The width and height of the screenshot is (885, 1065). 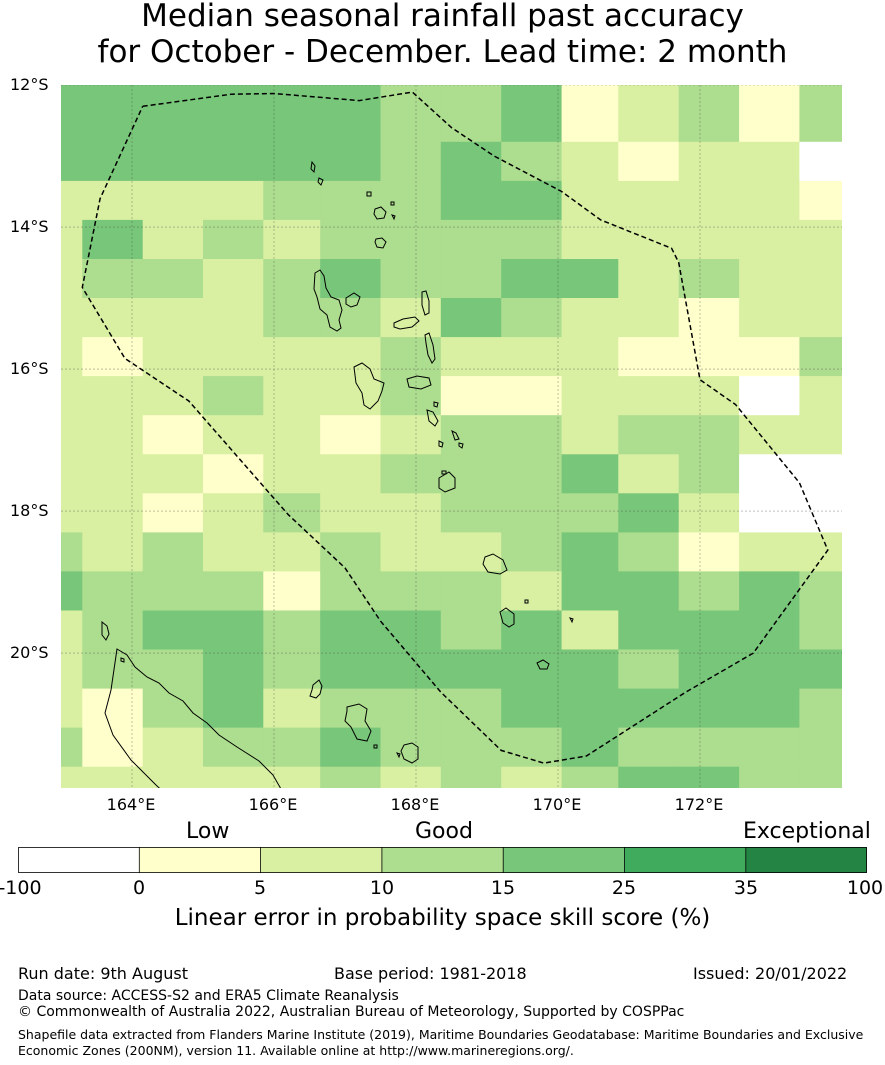 I want to click on colorbar, so click(x=442, y=860).